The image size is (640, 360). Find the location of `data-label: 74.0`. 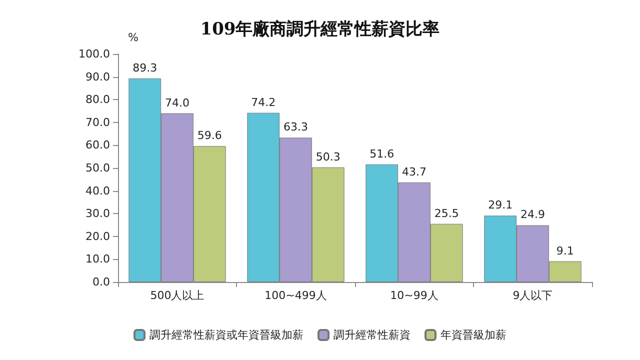

data-label: 74.0 is located at coordinates (177, 103).